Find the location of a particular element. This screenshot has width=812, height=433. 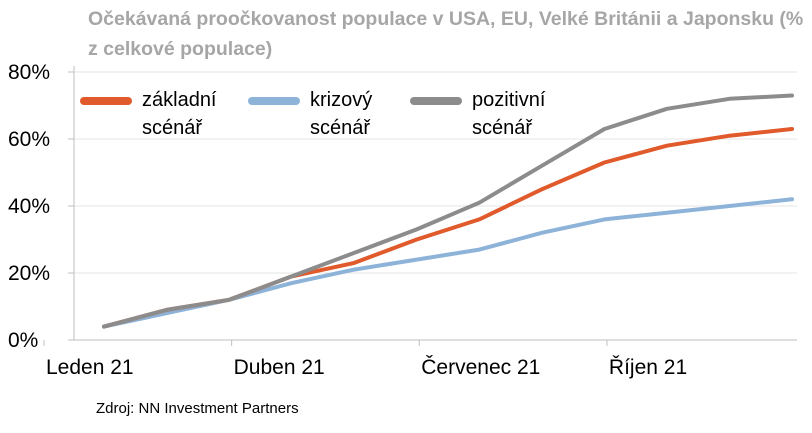

y-tick-label: 40% is located at coordinates (29, 206).